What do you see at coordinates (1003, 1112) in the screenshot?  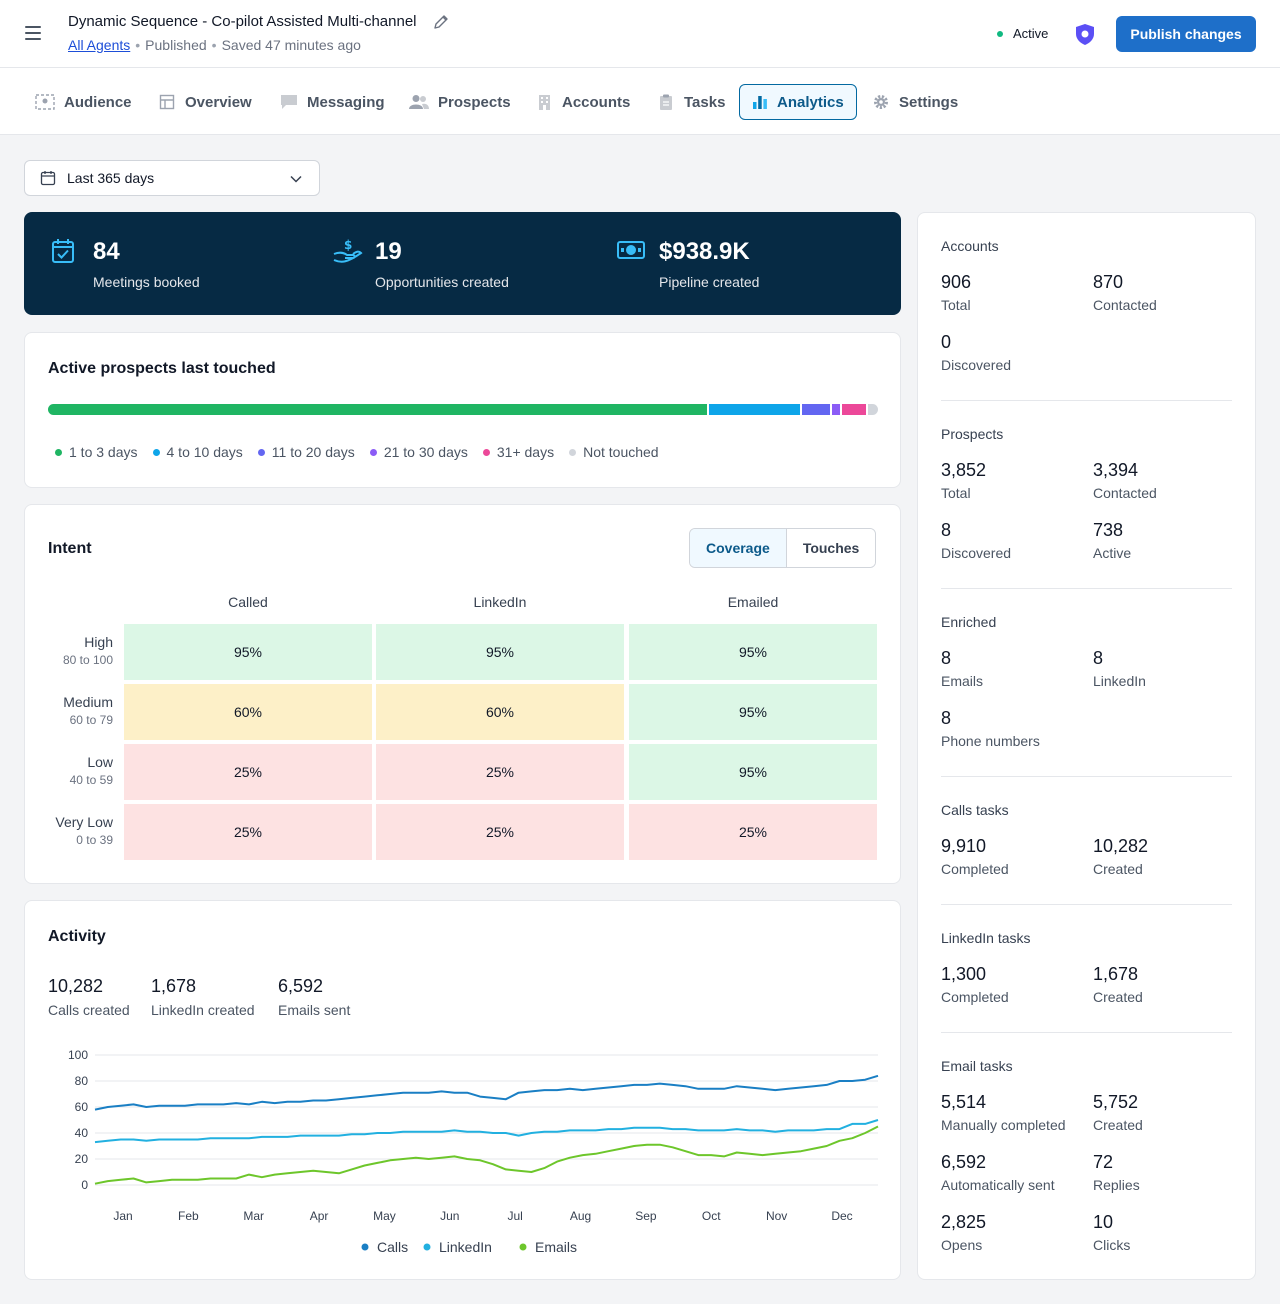 I see `sidebar-stat: 5,514 Manually completed` at bounding box center [1003, 1112].